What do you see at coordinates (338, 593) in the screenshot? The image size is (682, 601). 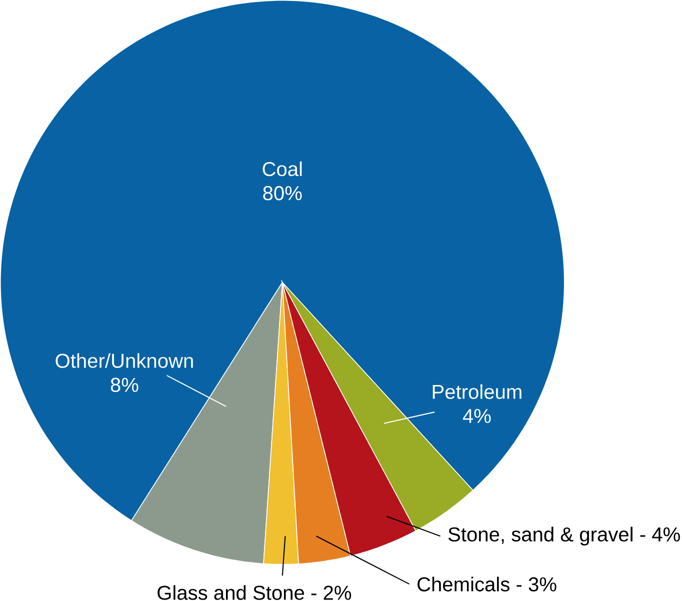 I see `data-label: 2%` at bounding box center [338, 593].